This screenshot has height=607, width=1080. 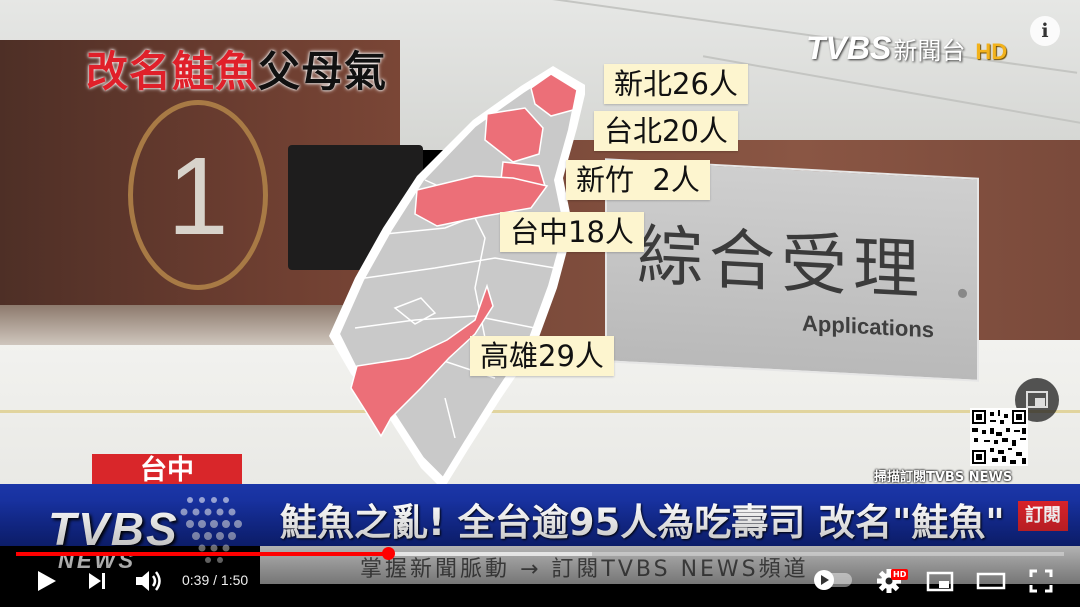 I want to click on miniplayer-icon, so click(x=940, y=581).